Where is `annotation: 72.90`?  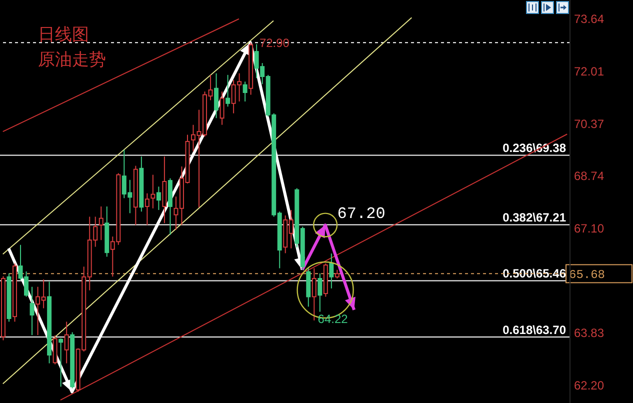
annotation: 72.90 is located at coordinates (274, 43).